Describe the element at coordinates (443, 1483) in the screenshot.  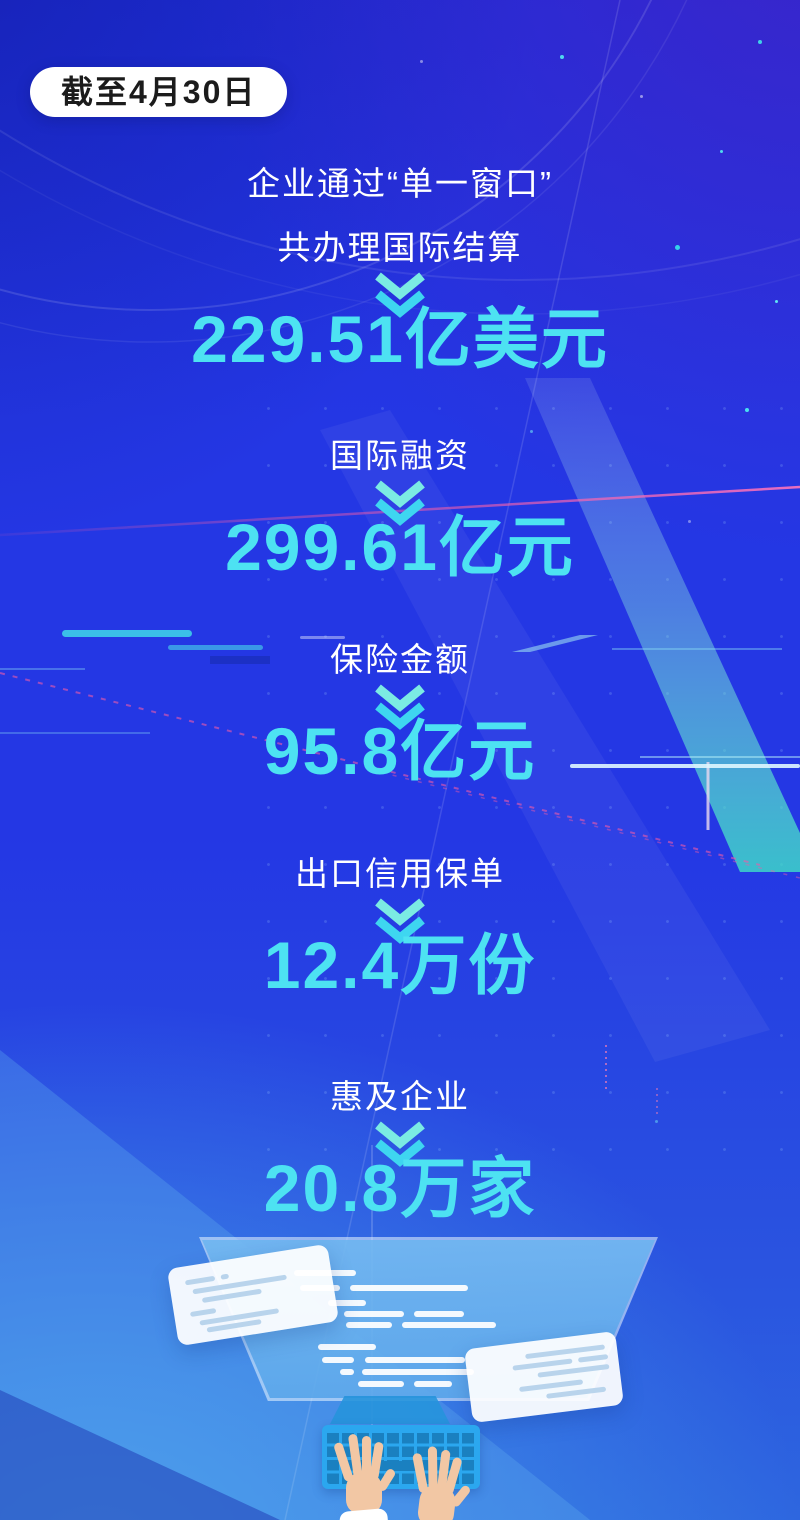
I see `right-hand-illustration` at that location.